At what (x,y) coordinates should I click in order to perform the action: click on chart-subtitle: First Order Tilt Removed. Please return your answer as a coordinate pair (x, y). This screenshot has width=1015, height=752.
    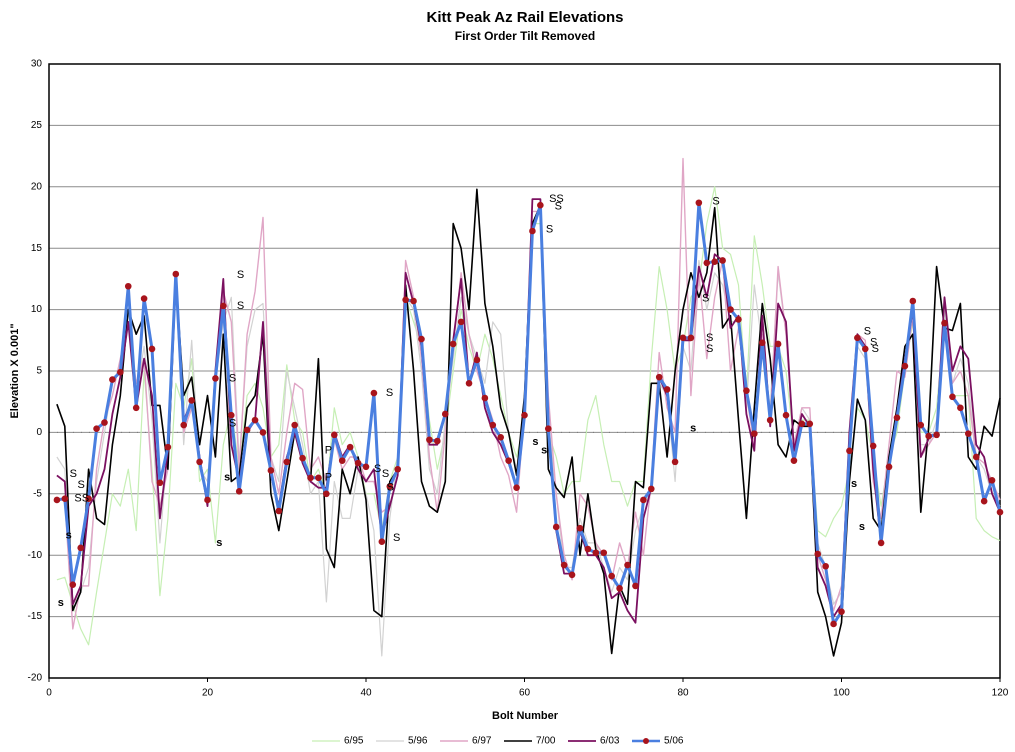
    Looking at the image, I should click on (525, 36).